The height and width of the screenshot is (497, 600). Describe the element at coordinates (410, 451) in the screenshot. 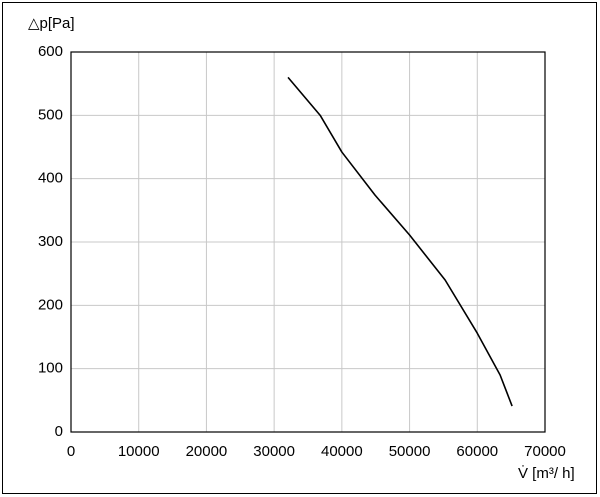

I see `x-tick-label: 50000` at that location.